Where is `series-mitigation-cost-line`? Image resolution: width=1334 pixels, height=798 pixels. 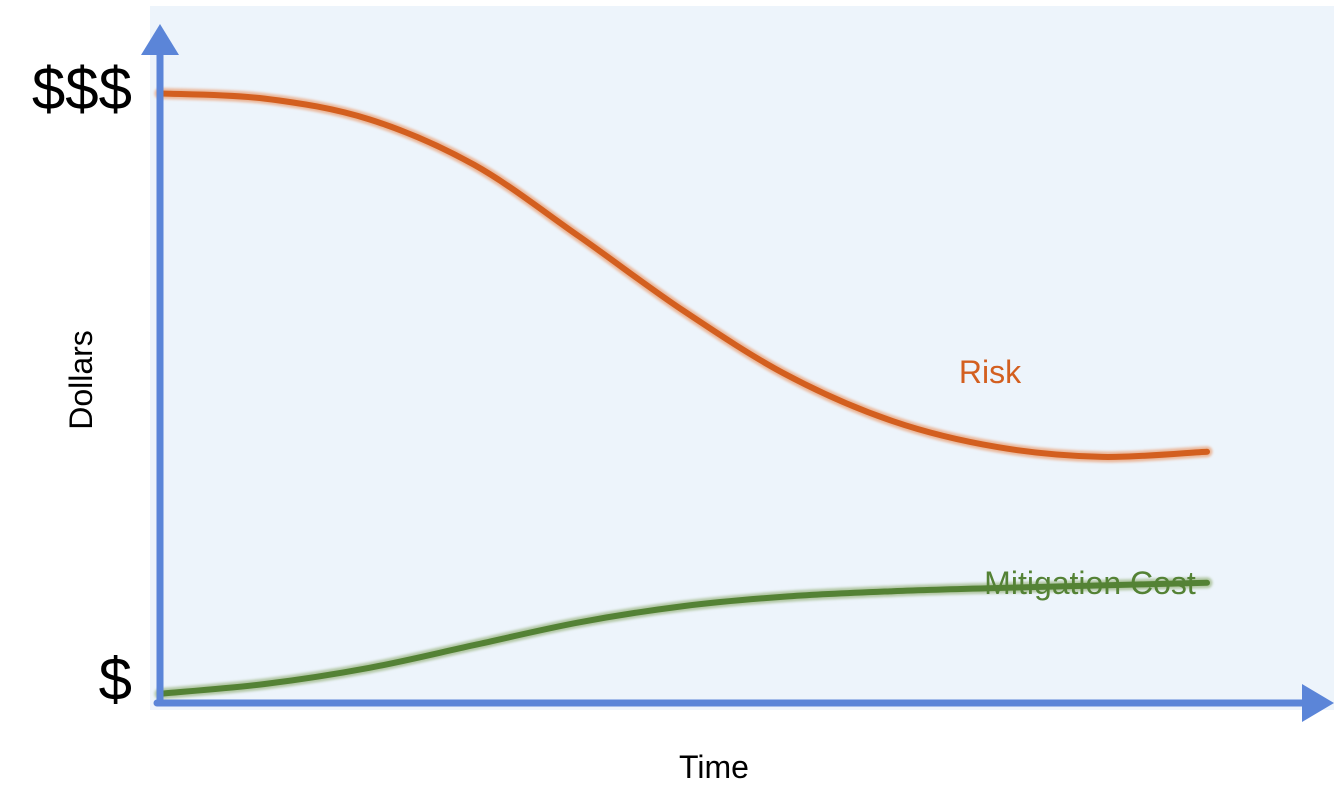
series-mitigation-cost-line is located at coordinates (683, 638).